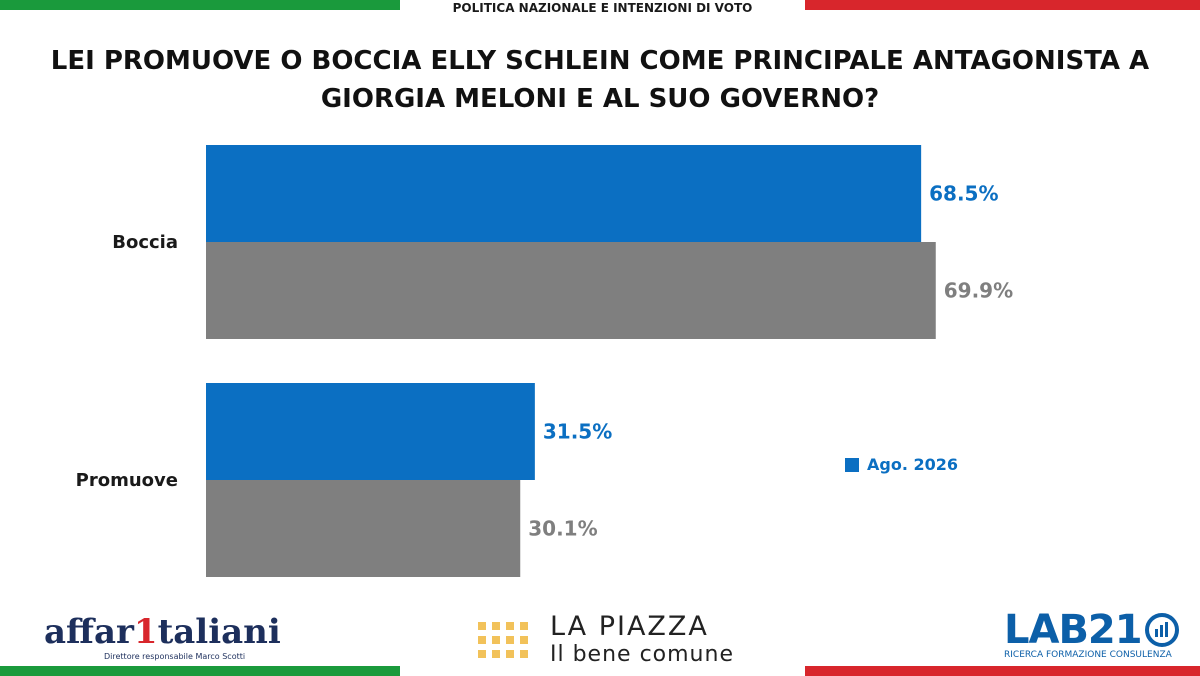  I want to click on top-flag-bar, so click(600, 5).